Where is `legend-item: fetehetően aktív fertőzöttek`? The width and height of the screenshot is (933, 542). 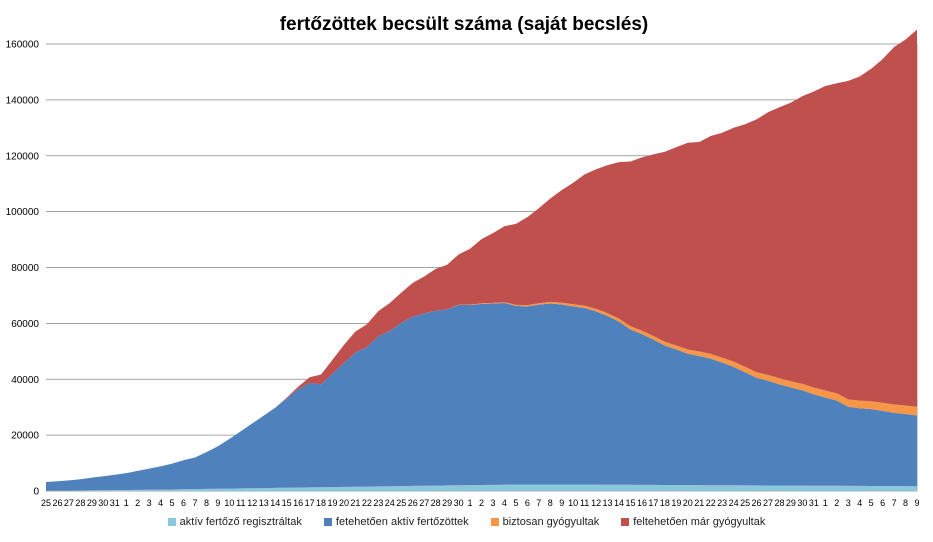
legend-item: fetehetően aktív fertőzöttek is located at coordinates (396, 522).